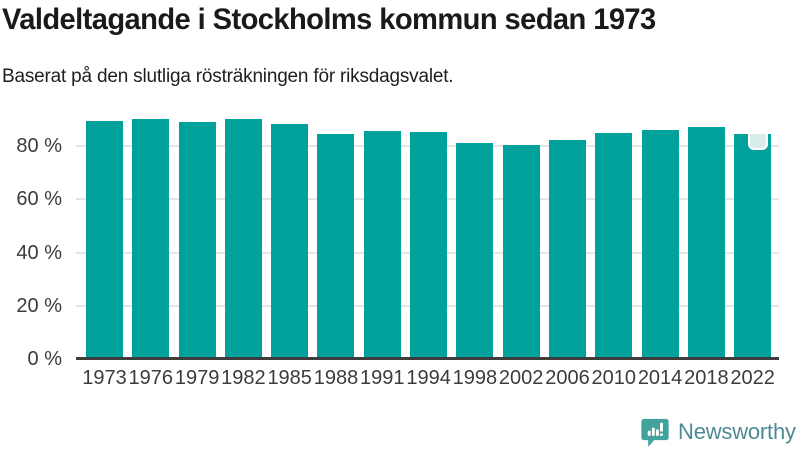 The width and height of the screenshot is (800, 450). What do you see at coordinates (39, 199) in the screenshot?
I see `y-tick-label-60: 60 %` at bounding box center [39, 199].